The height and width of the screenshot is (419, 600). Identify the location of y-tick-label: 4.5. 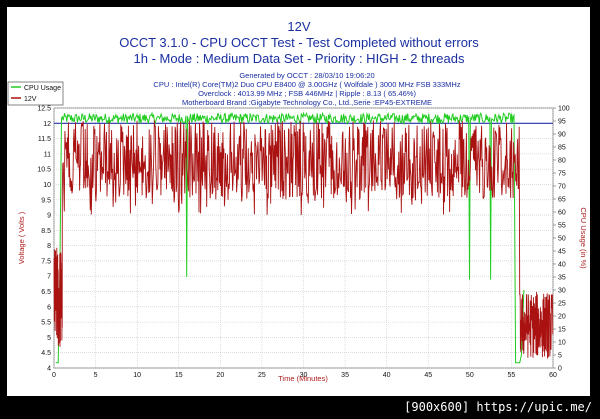
(46, 353).